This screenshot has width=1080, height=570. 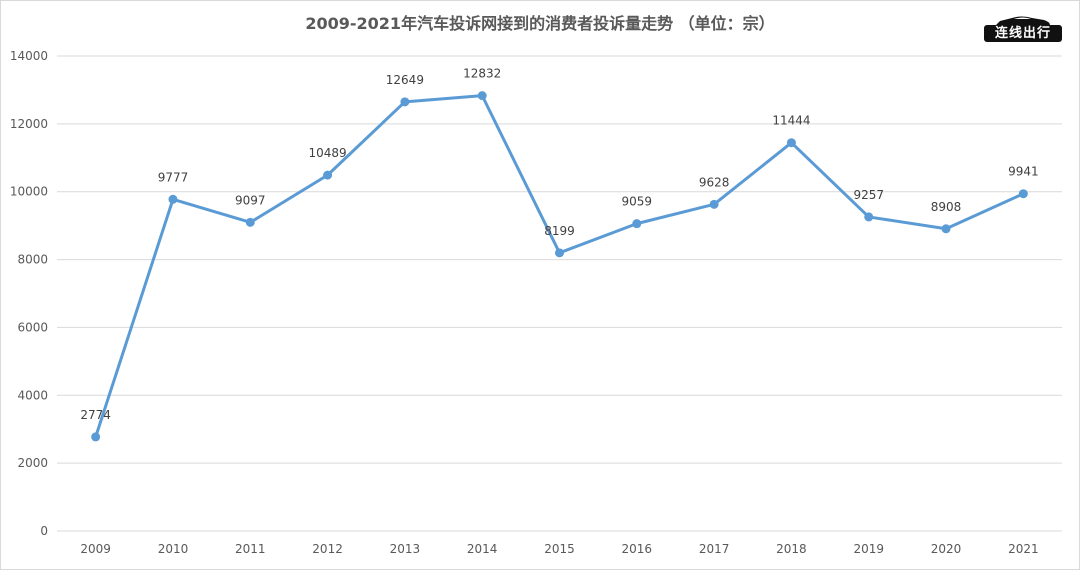 What do you see at coordinates (482, 74) in the screenshot?
I see `data-label: 12832` at bounding box center [482, 74].